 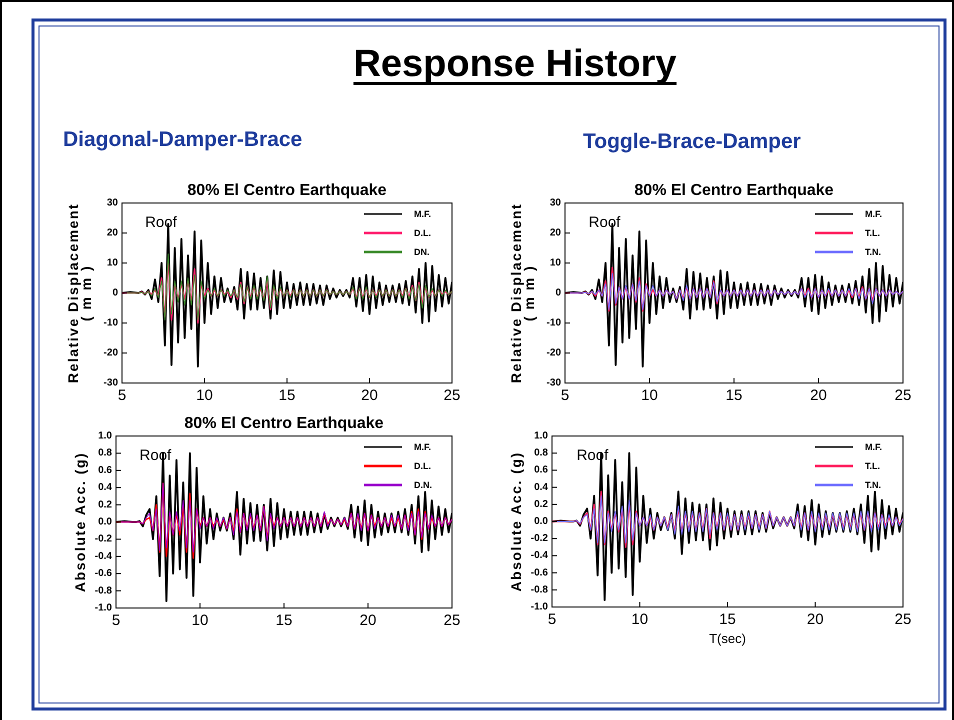 What do you see at coordinates (515, 64) in the screenshot?
I see `text: Response History` at bounding box center [515, 64].